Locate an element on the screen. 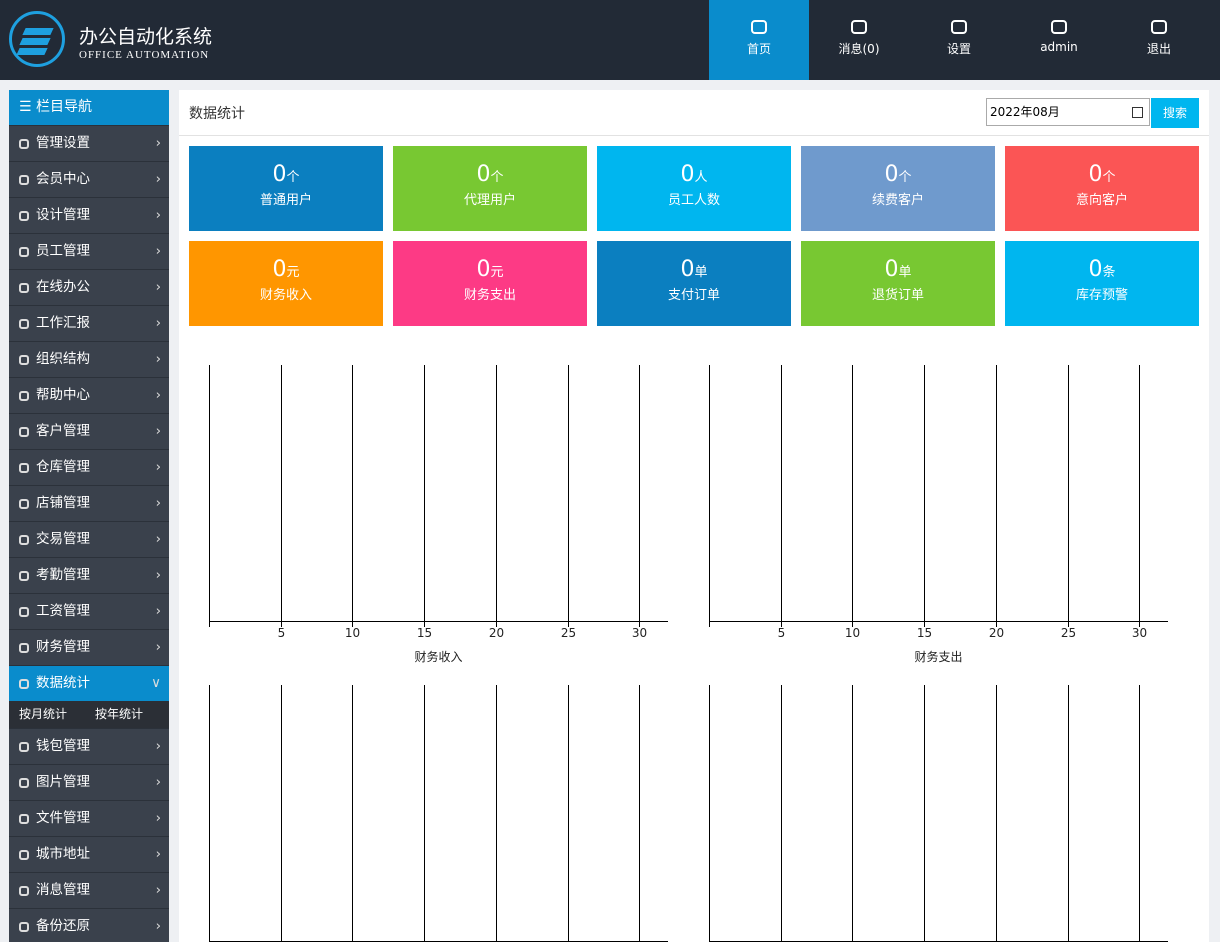 The height and width of the screenshot is (942, 1220). submenu-item: 按月统计 is located at coordinates (43, 714).